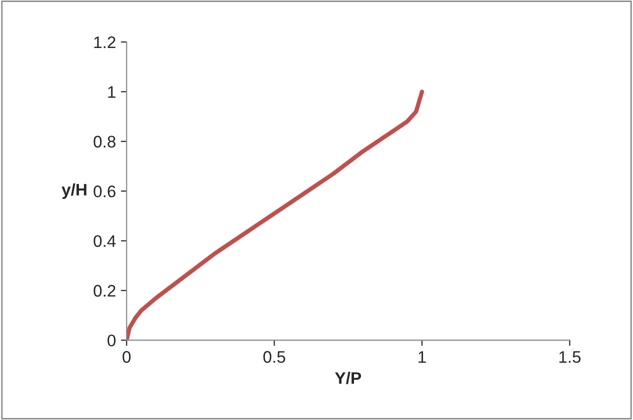 Image resolution: width=633 pixels, height=420 pixels. Describe the element at coordinates (274, 357) in the screenshot. I see `x-tick-label: 0.5` at that location.